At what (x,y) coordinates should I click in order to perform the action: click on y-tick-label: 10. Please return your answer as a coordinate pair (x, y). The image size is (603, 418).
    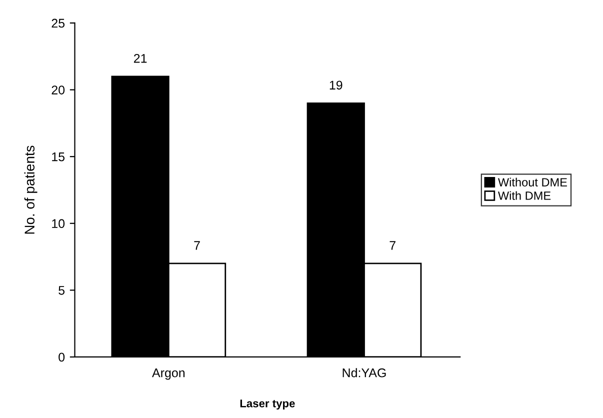
    Looking at the image, I should click on (58, 223).